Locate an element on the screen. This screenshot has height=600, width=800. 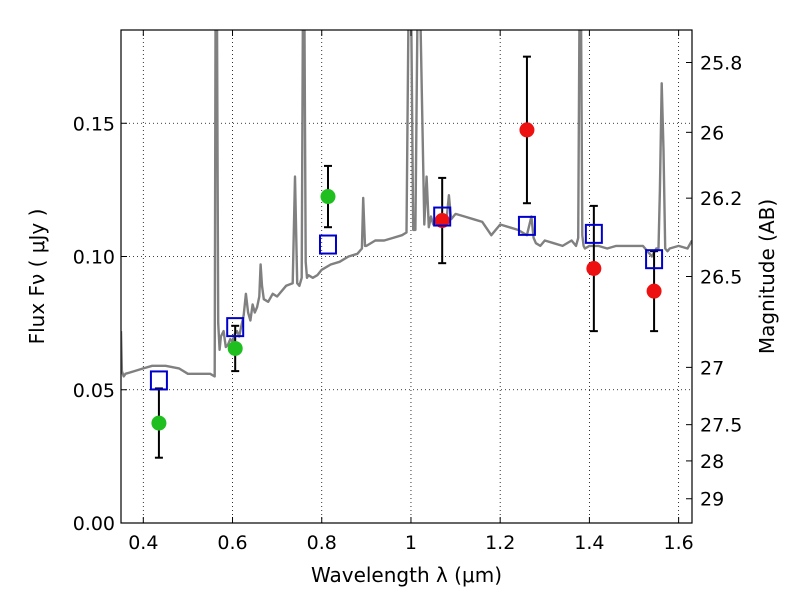
right-tick-label: 27 is located at coordinates (712, 368).